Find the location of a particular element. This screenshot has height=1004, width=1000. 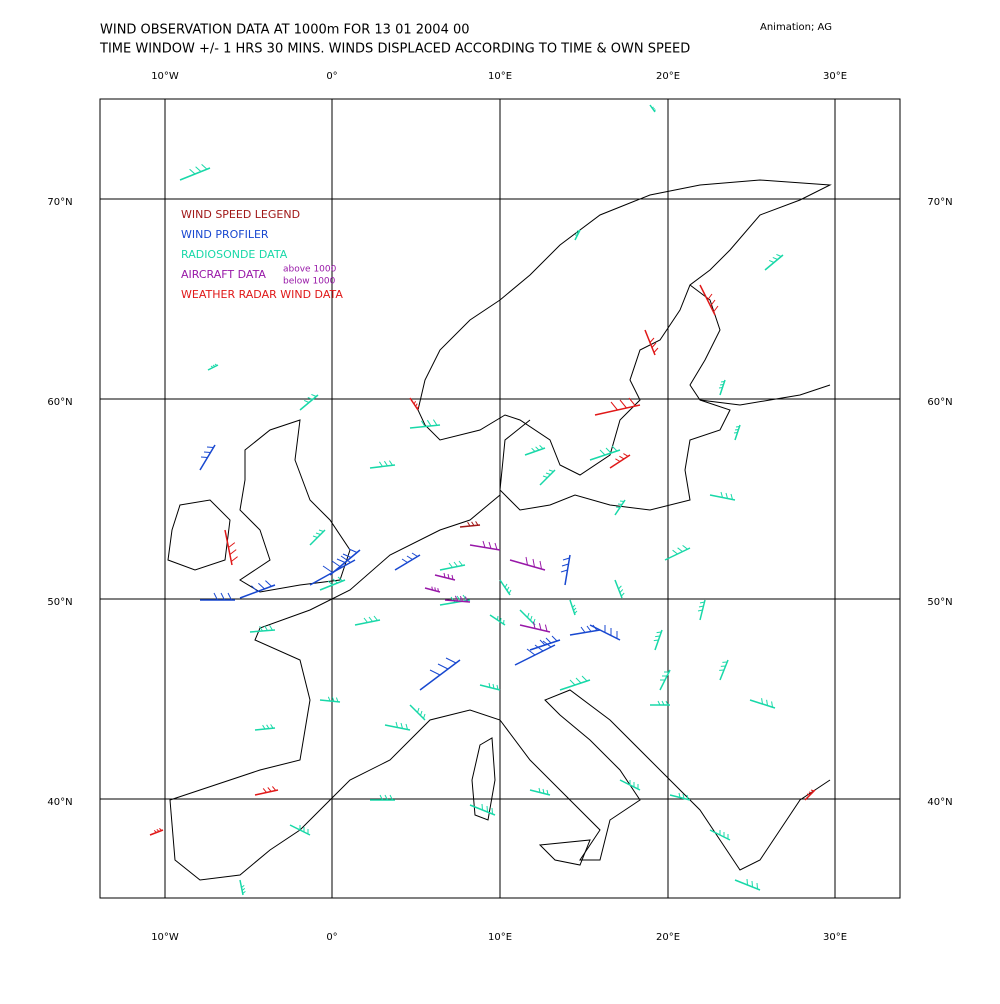

lat-label-left: 60°N is located at coordinates (59, 402).